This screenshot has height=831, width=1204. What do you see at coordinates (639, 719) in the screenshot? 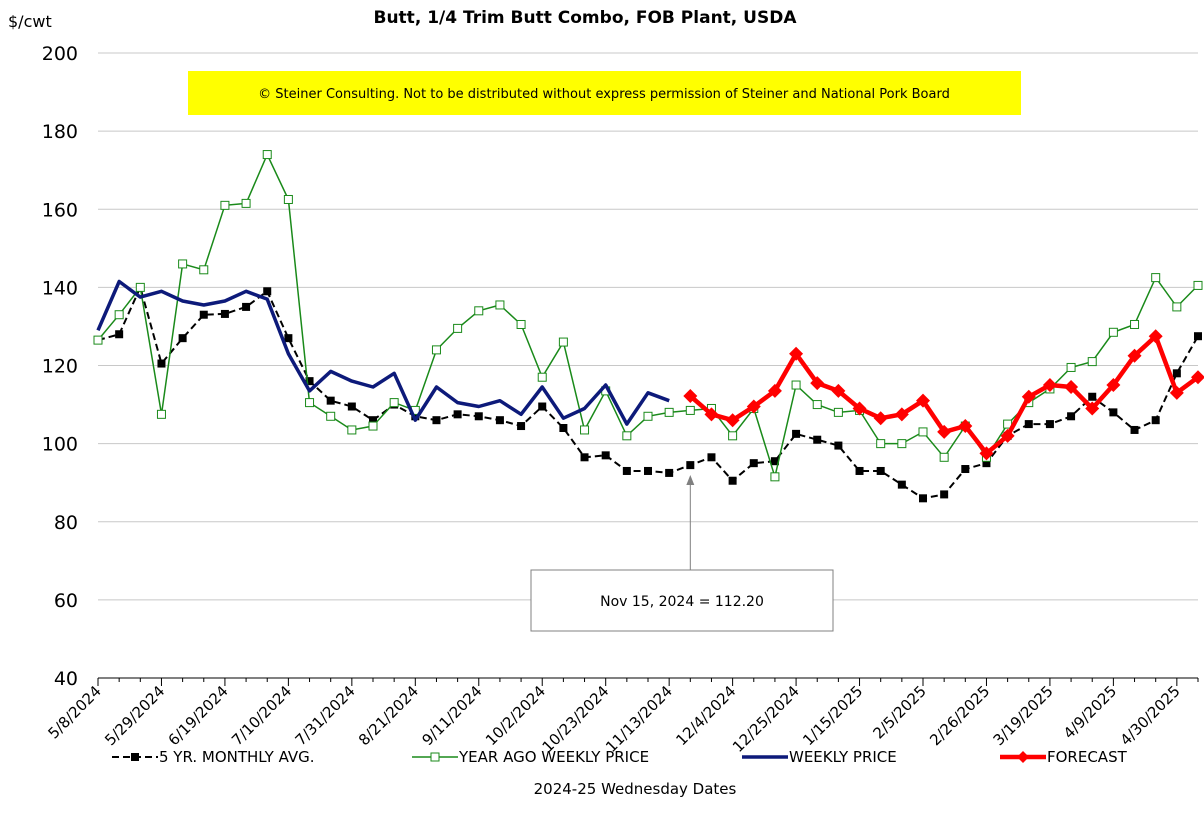
I see `x-tick-label-9: 11/13/2024` at bounding box center [639, 719].